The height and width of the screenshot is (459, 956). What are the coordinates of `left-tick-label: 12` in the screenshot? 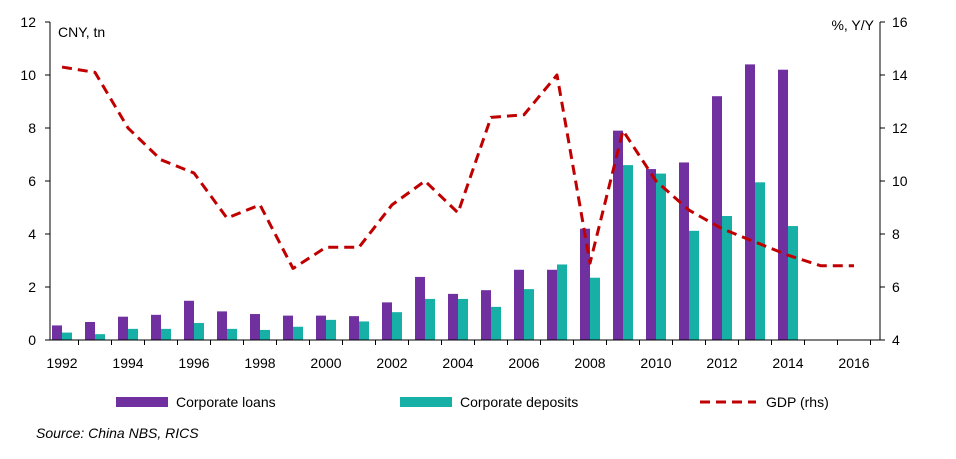 It's located at (28, 22).